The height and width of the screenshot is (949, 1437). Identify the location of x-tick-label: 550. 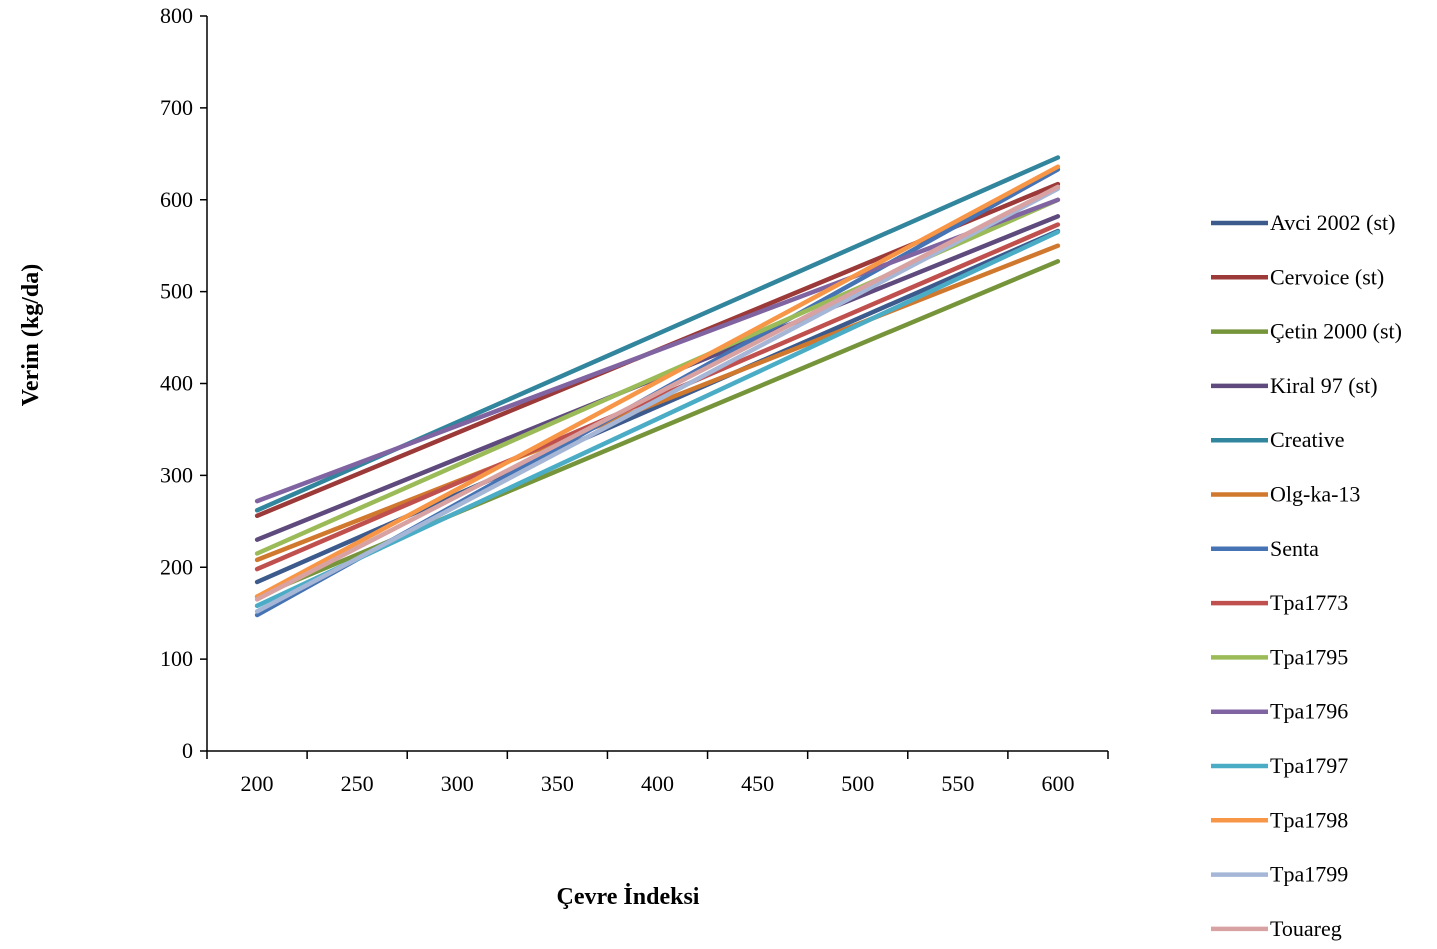
(957, 783).